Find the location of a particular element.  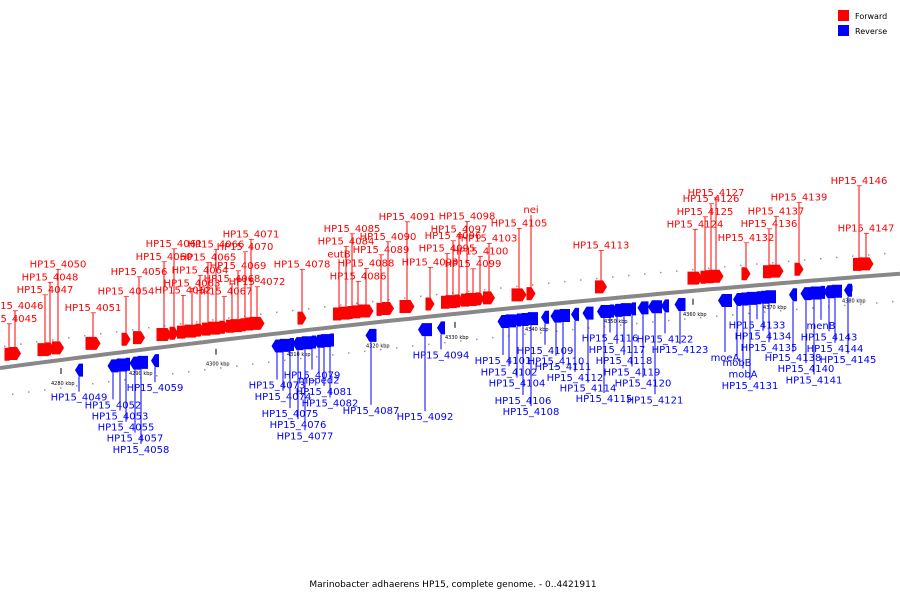

gene-label-hp15-4100: HP15_4100 is located at coordinates (480, 251).